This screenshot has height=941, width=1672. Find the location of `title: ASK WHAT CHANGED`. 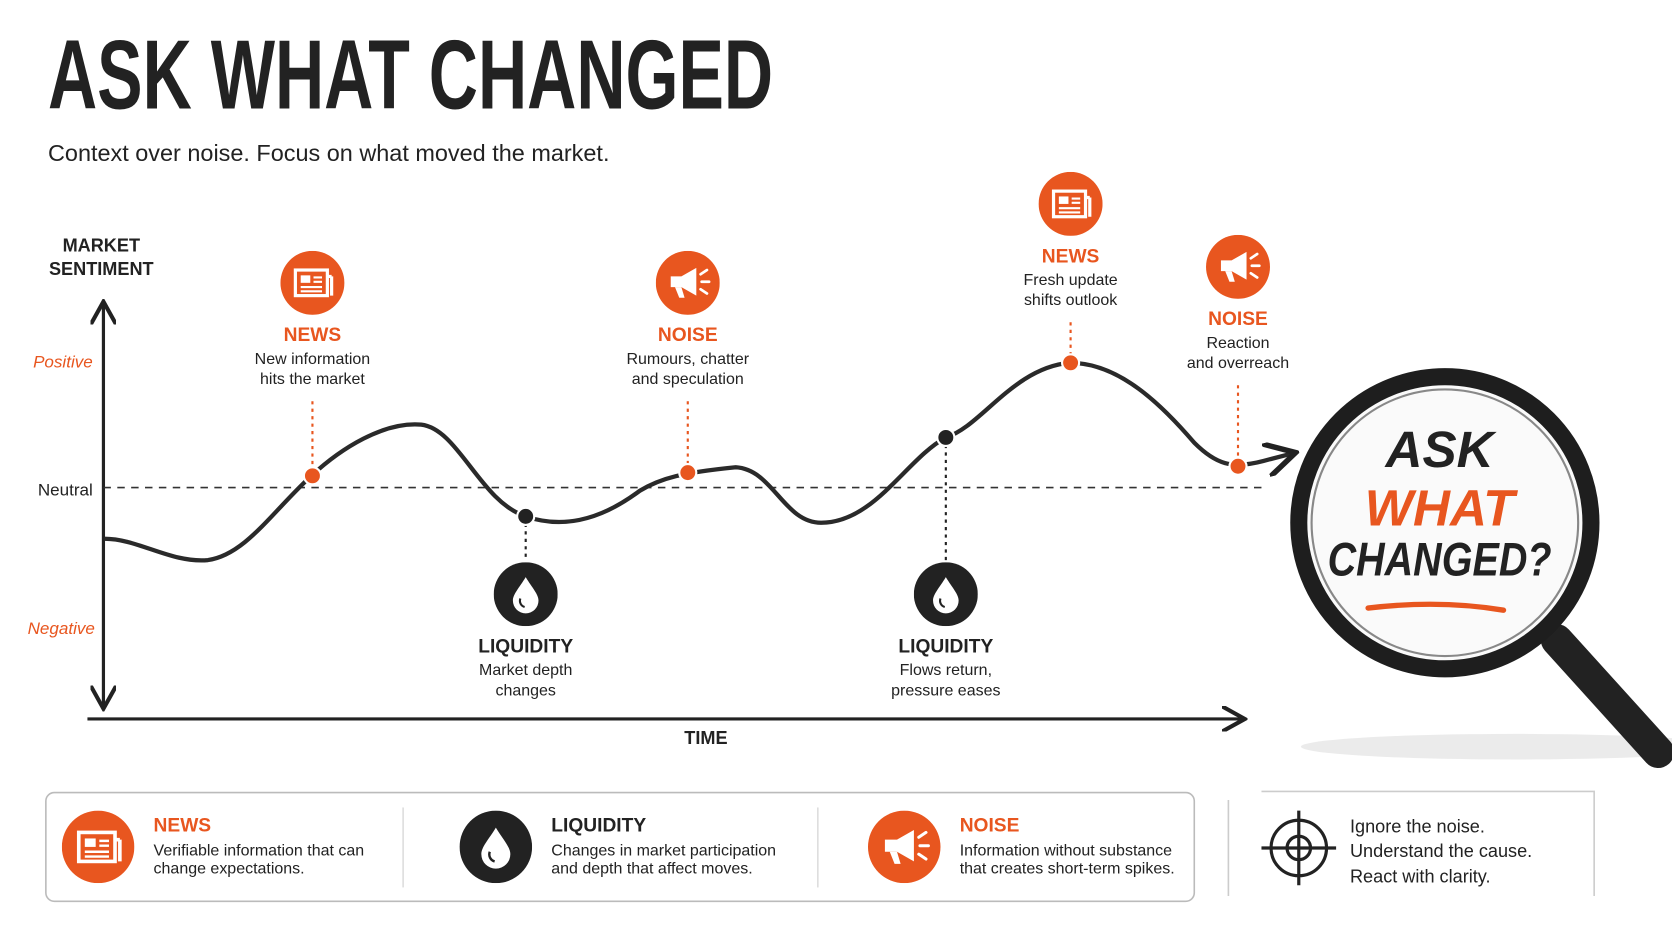

title: ASK WHAT CHANGED is located at coordinates (410, 74).